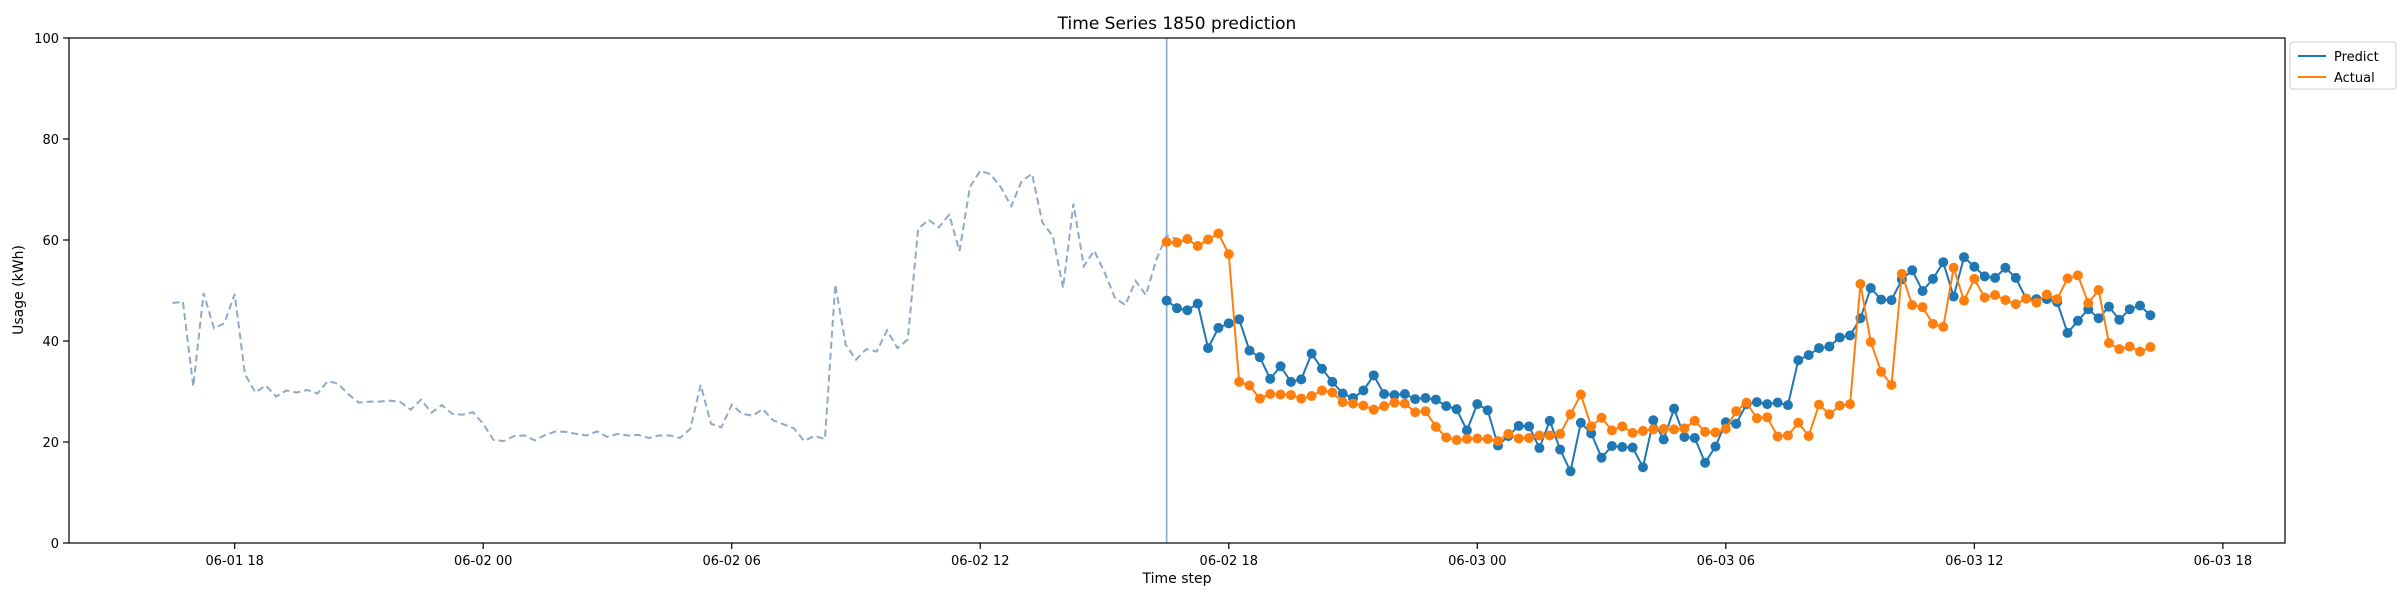 The width and height of the screenshot is (2400, 600). Describe the element at coordinates (2356, 57) in the screenshot. I see `legend-label-predict: Predict` at that location.